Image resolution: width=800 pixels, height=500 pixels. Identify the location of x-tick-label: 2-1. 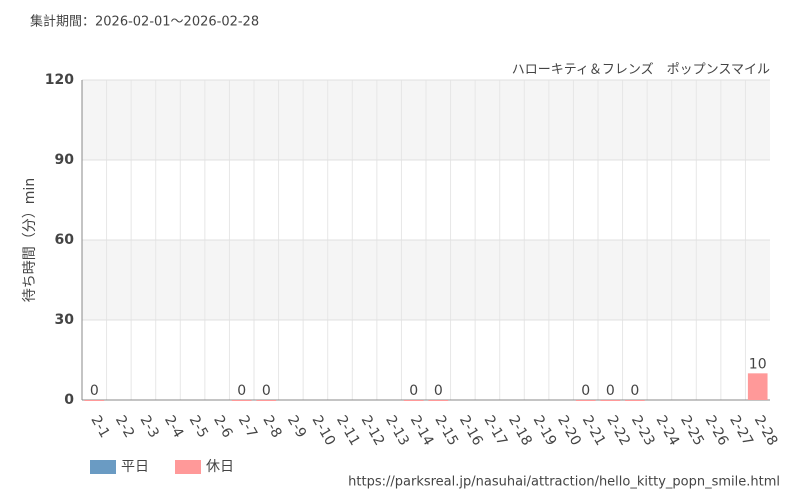
(99, 427).